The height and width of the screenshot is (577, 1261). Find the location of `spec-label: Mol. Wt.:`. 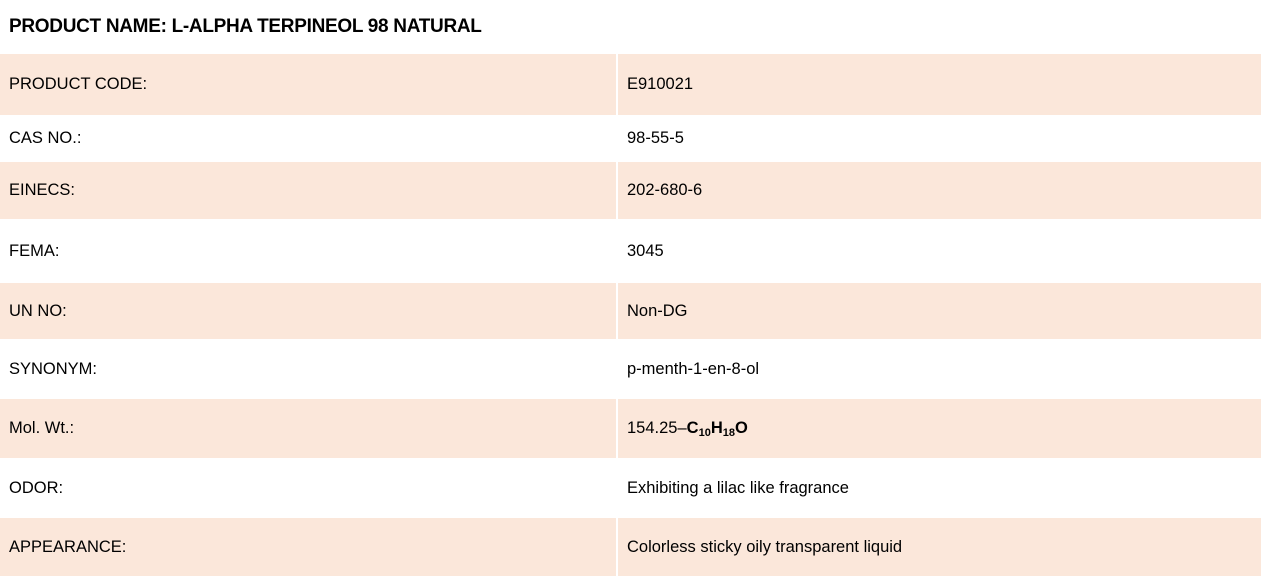

spec-label: Mol. Wt.: is located at coordinates (308, 428).